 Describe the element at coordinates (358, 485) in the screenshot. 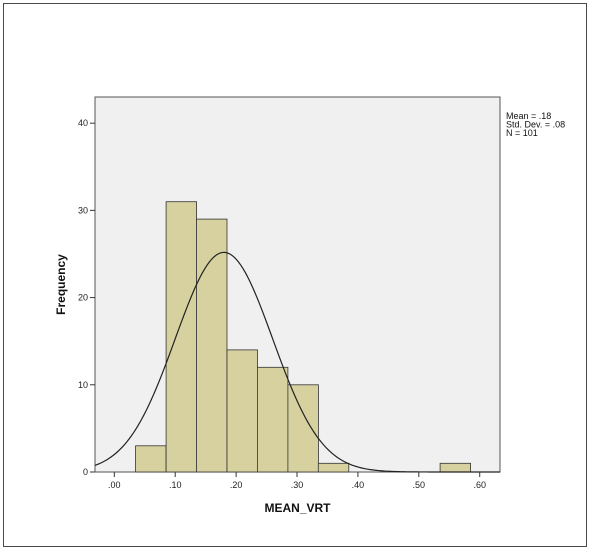

I see `x-tick-label-4: .40` at that location.